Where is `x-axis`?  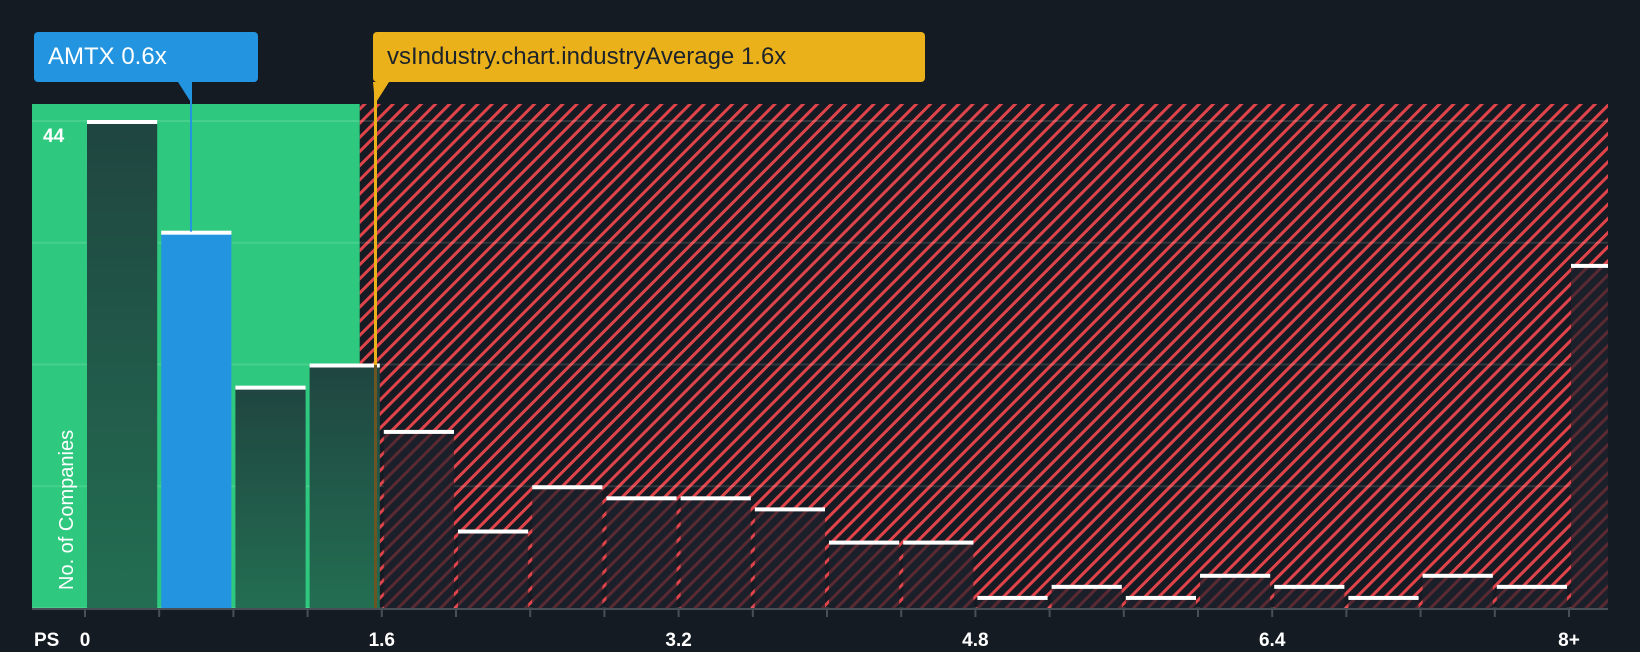
x-axis is located at coordinates (820, 612).